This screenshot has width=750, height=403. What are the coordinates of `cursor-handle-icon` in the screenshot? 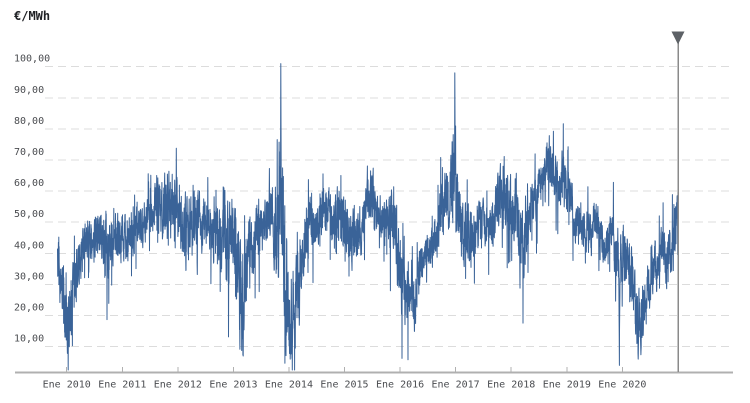 It's located at (678, 38).